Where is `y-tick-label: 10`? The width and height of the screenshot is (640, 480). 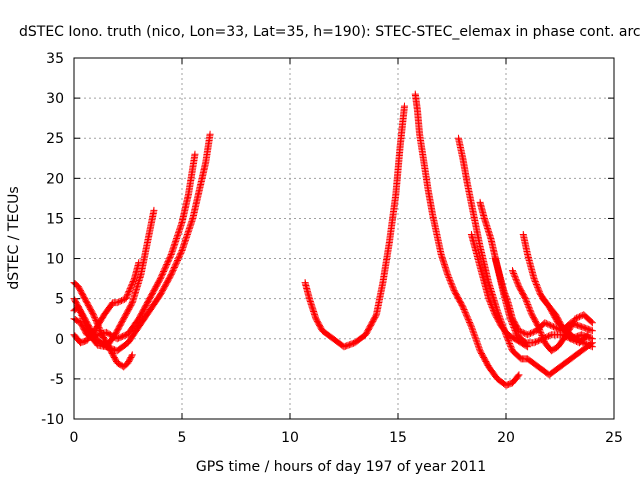 y-tick-label: 10 is located at coordinates (55, 260).